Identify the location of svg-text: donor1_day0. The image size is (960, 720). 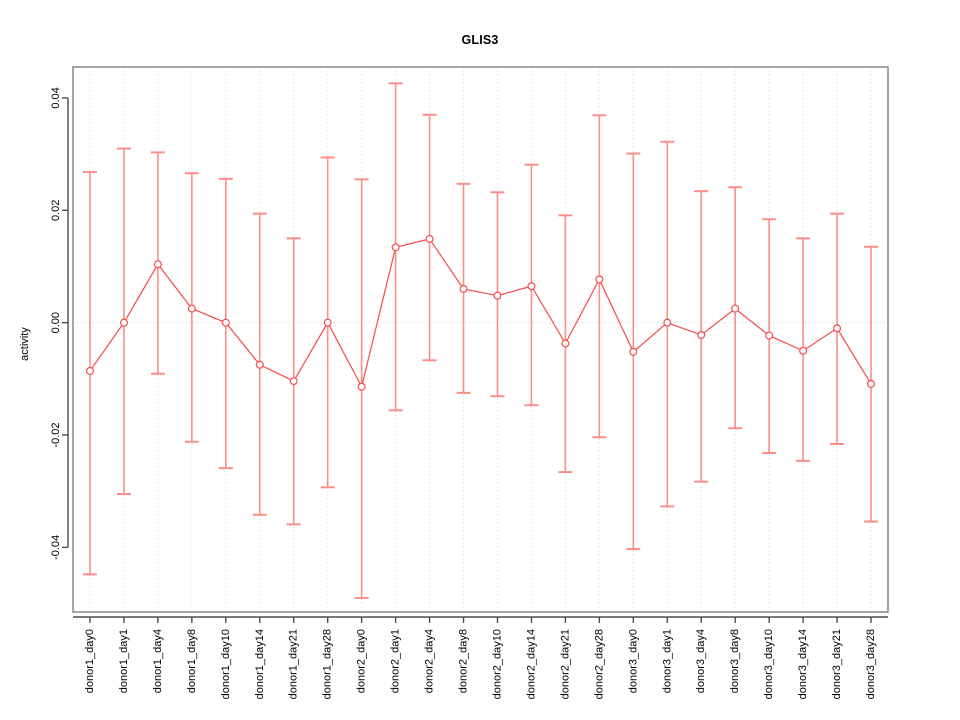
(90, 661).